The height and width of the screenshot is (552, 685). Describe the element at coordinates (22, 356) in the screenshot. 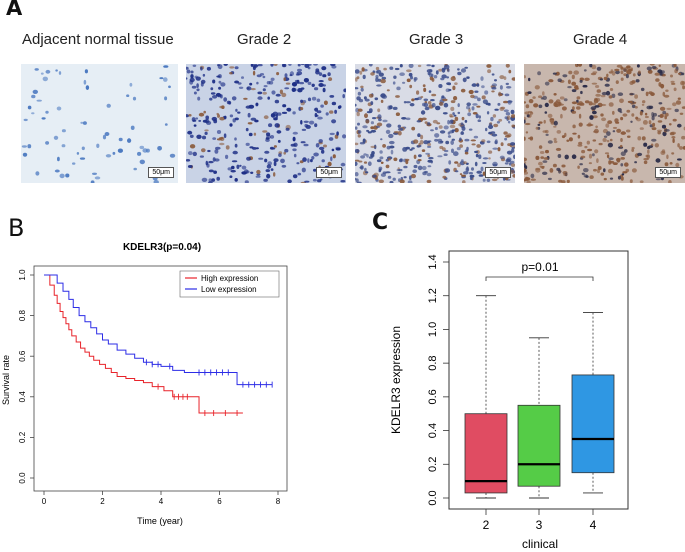

I see `km-ytick-label: 0.6` at that location.